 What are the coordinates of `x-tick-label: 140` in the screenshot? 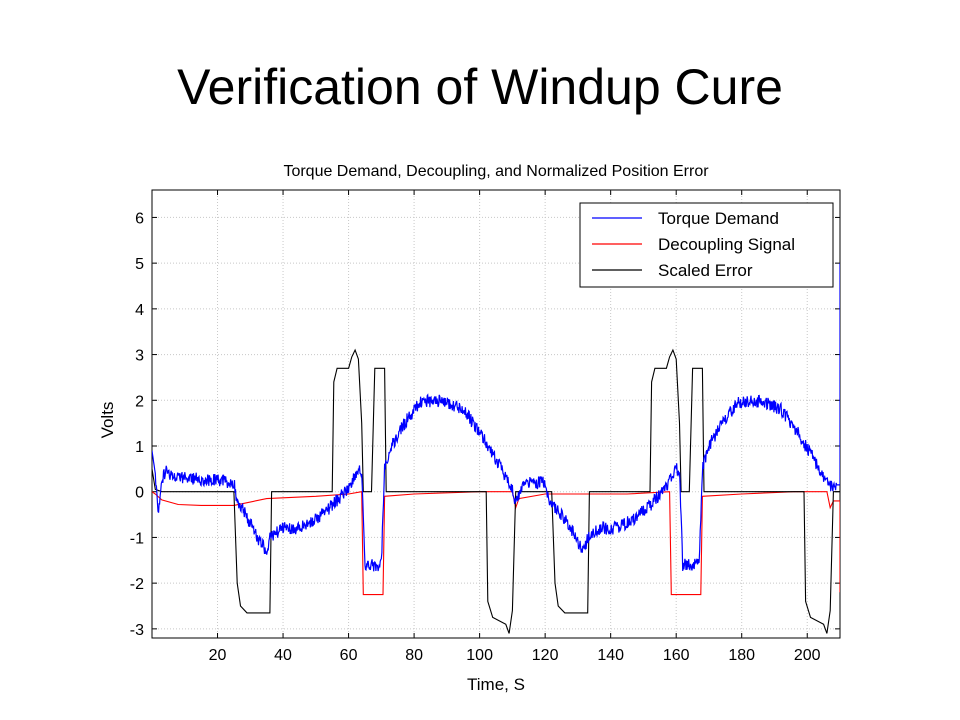 It's located at (610, 655).